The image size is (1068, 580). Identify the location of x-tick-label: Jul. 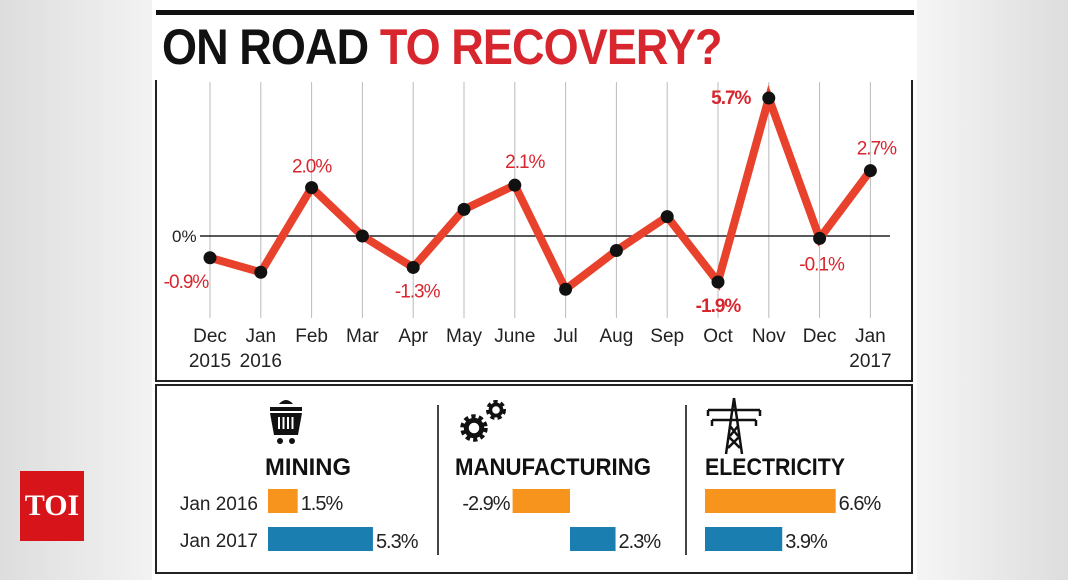
(565, 336).